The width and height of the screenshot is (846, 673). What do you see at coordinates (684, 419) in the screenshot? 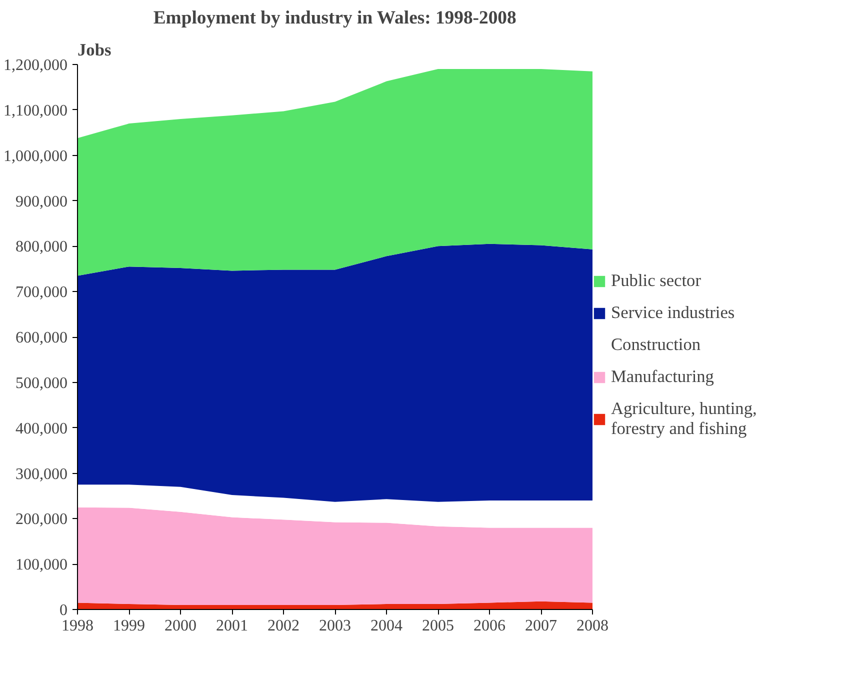
I see `legend-label: Agriculture, hunting, forestry and fishing` at bounding box center [684, 419].